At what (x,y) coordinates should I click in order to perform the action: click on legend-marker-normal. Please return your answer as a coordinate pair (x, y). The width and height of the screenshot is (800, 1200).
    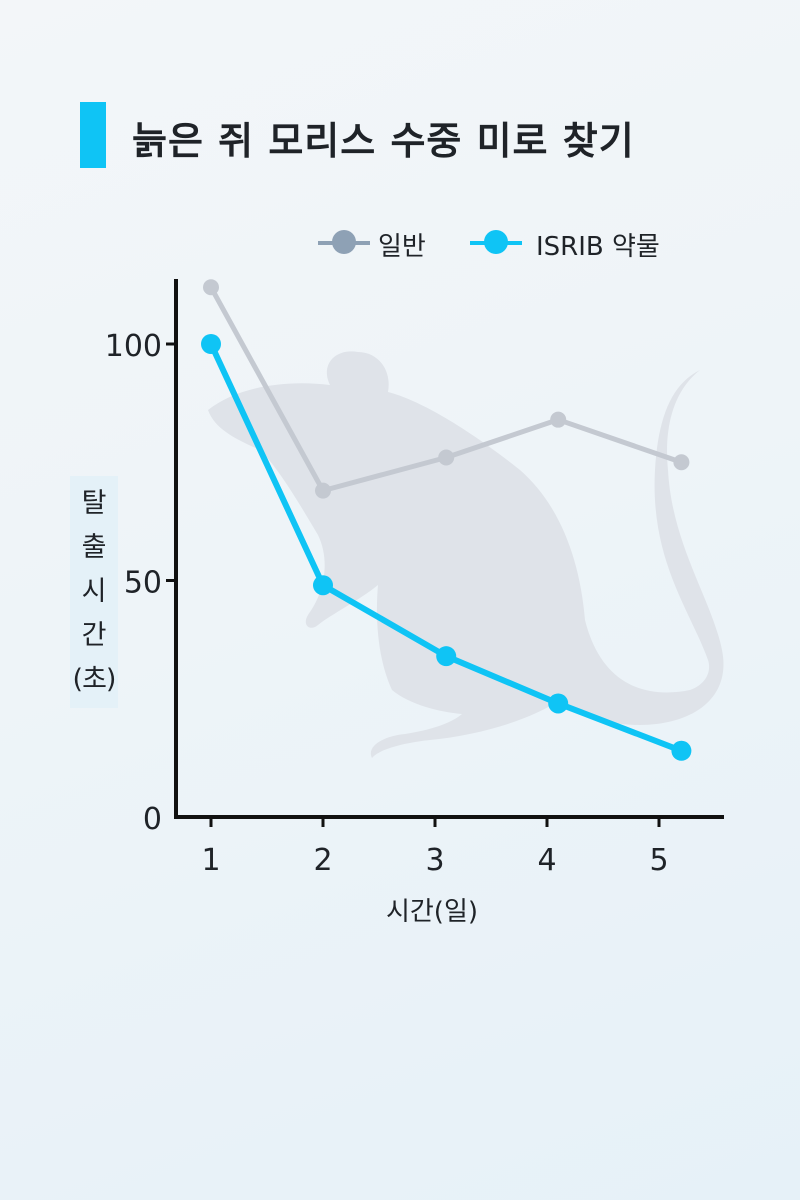
    Looking at the image, I should click on (344, 242).